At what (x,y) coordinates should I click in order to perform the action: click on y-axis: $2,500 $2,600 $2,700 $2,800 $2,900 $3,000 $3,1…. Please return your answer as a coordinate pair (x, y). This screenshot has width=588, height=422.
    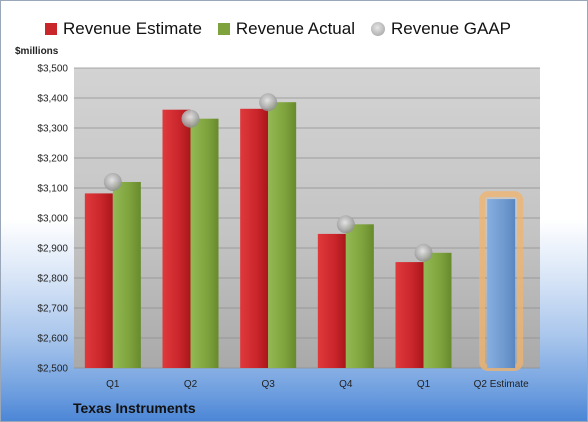
    Looking at the image, I should click on (52, 219).